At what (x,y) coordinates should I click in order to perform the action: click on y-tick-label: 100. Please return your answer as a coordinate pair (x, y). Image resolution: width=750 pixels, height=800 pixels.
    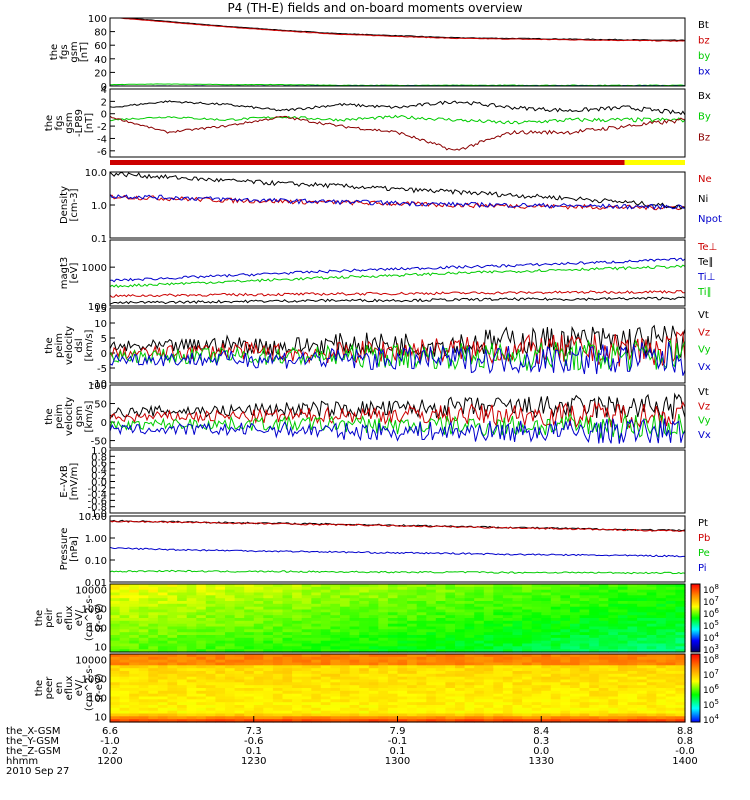
    Looking at the image, I should click on (97, 386).